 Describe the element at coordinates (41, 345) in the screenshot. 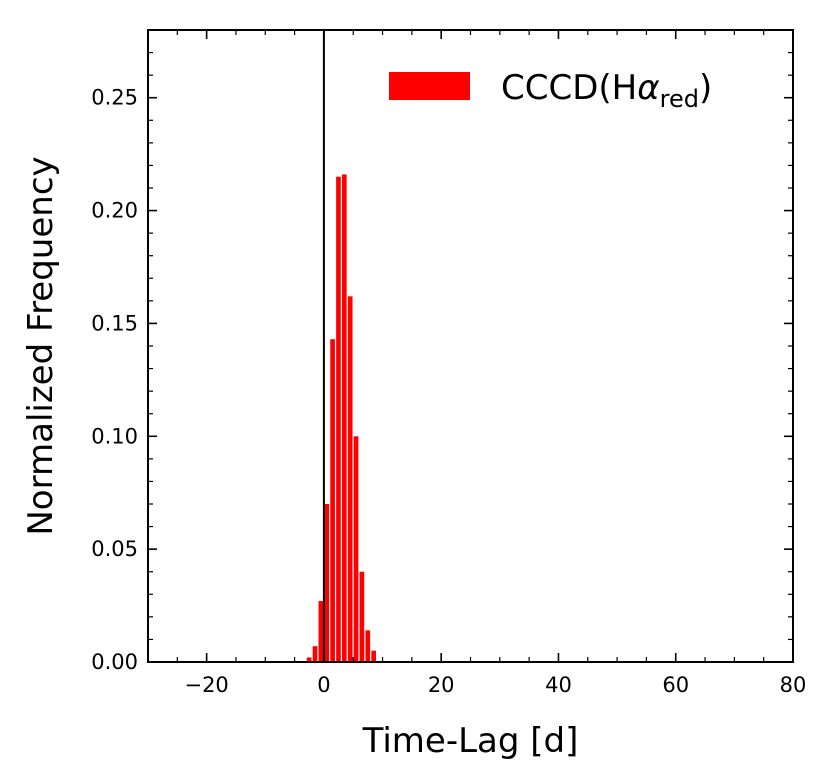

I see `y-axis-label: Normalized Frequency` at that location.